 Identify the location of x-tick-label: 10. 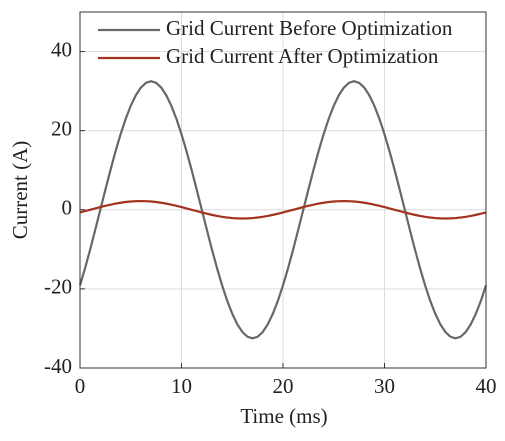
(181, 386).